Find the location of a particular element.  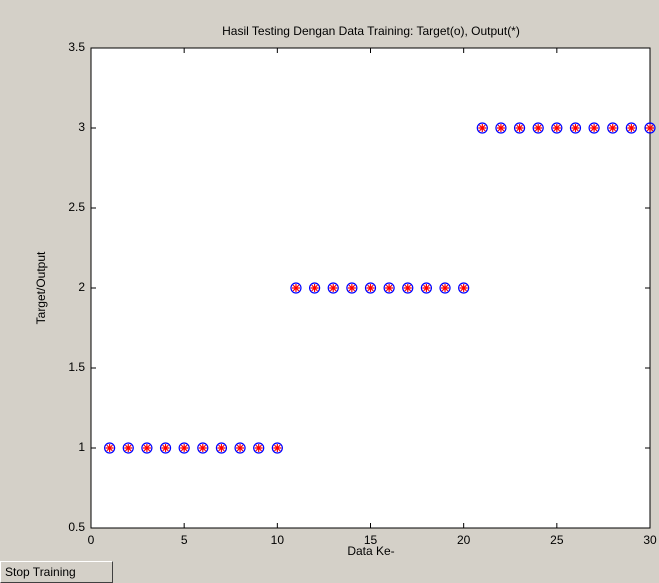

x-tick-label: 25 is located at coordinates (557, 540).